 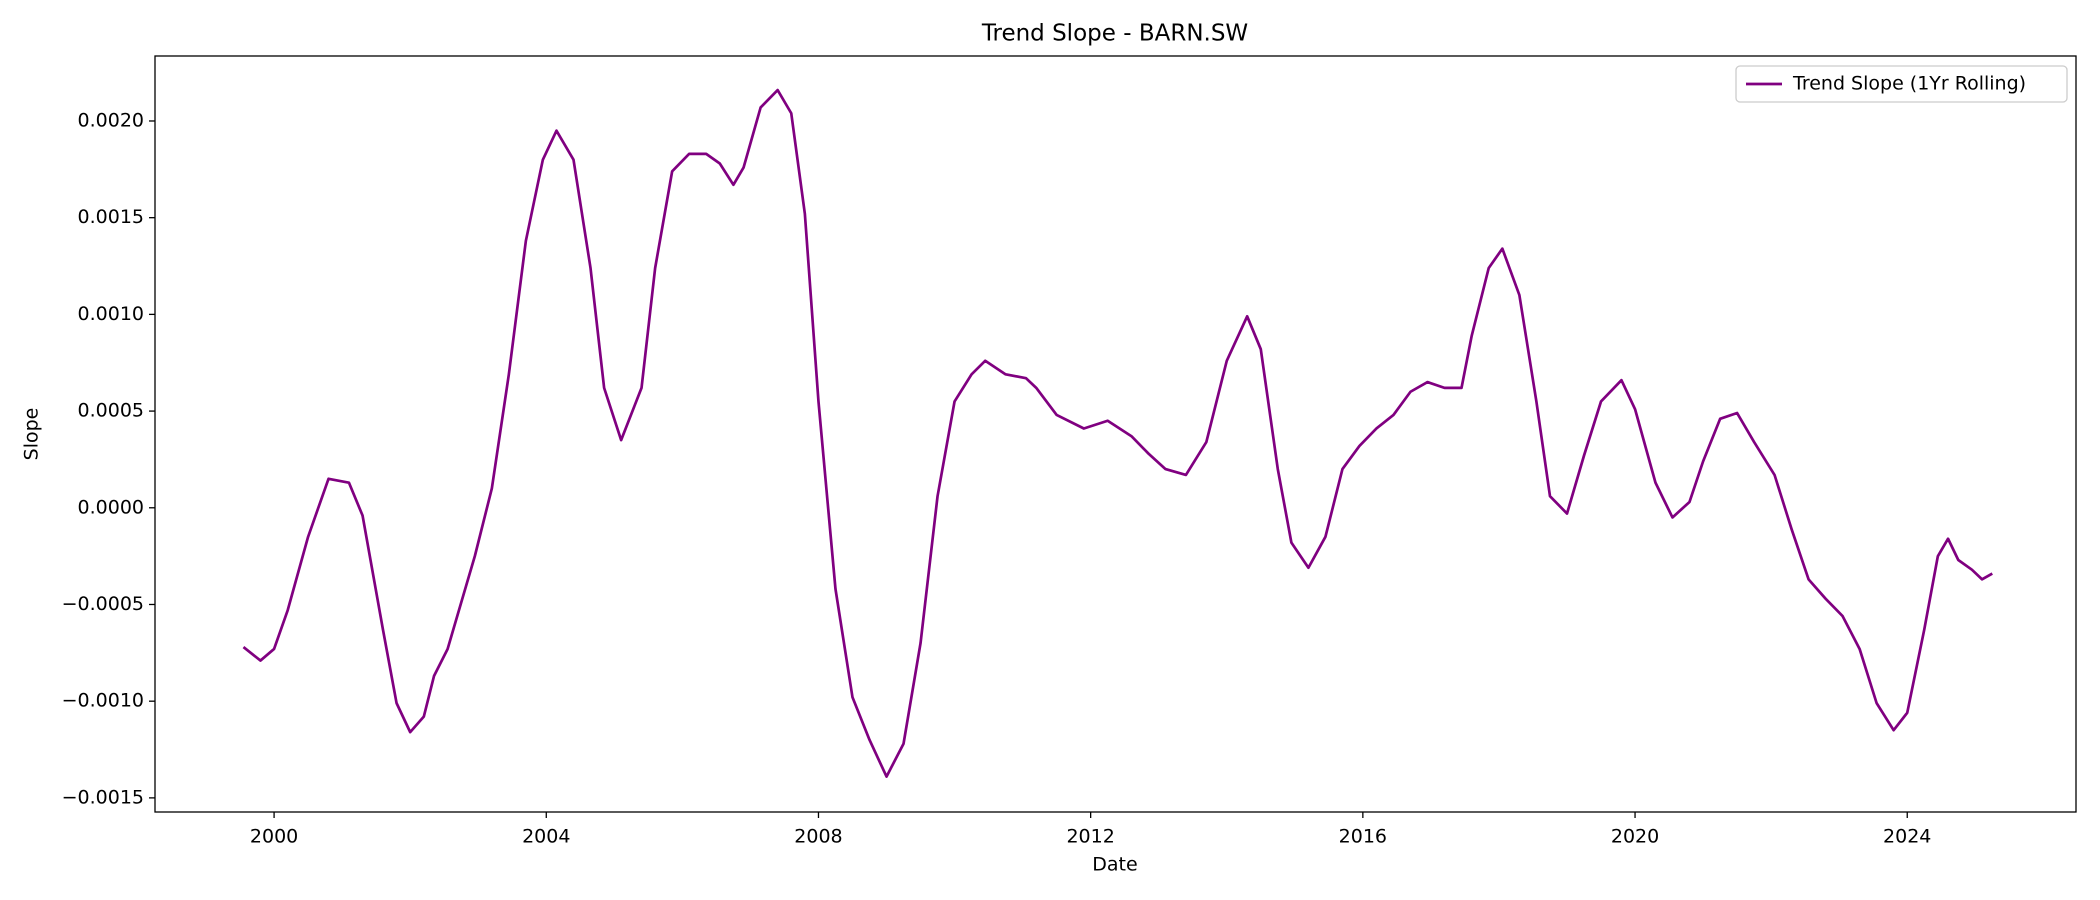 I want to click on x-tick-label: 2016, so click(x=1363, y=837).